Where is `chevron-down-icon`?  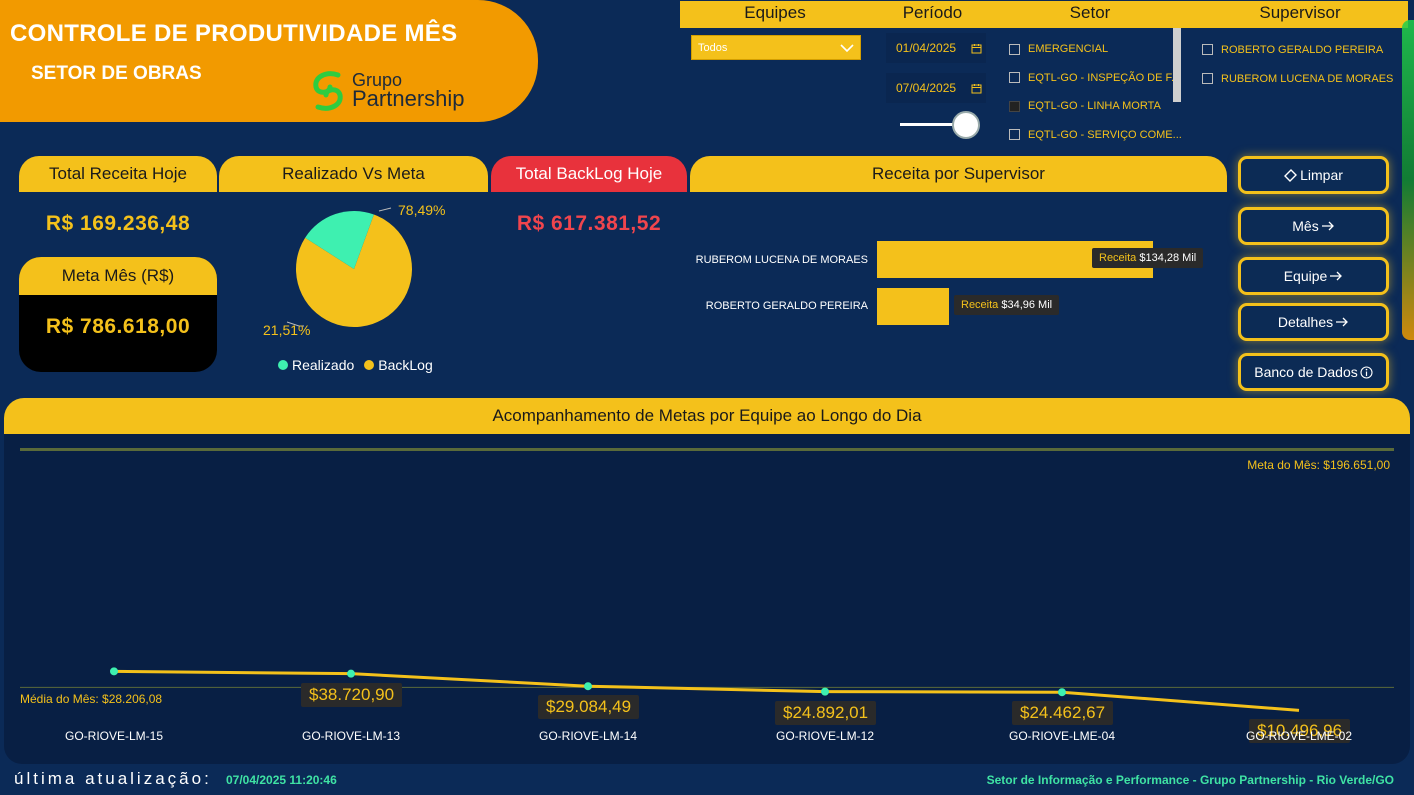 chevron-down-icon is located at coordinates (847, 47).